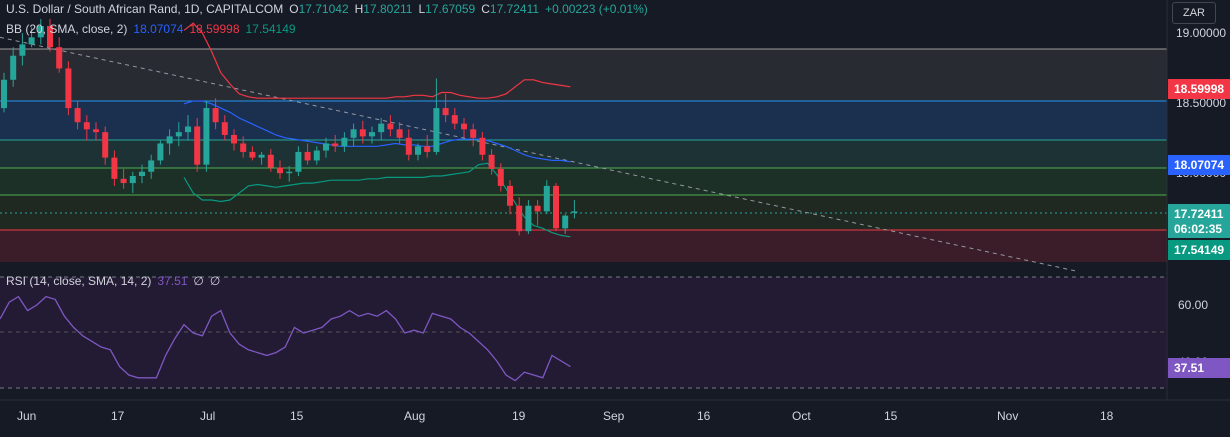 This screenshot has height=437, width=1230. I want to click on low-value: 17.67059, so click(450, 9).